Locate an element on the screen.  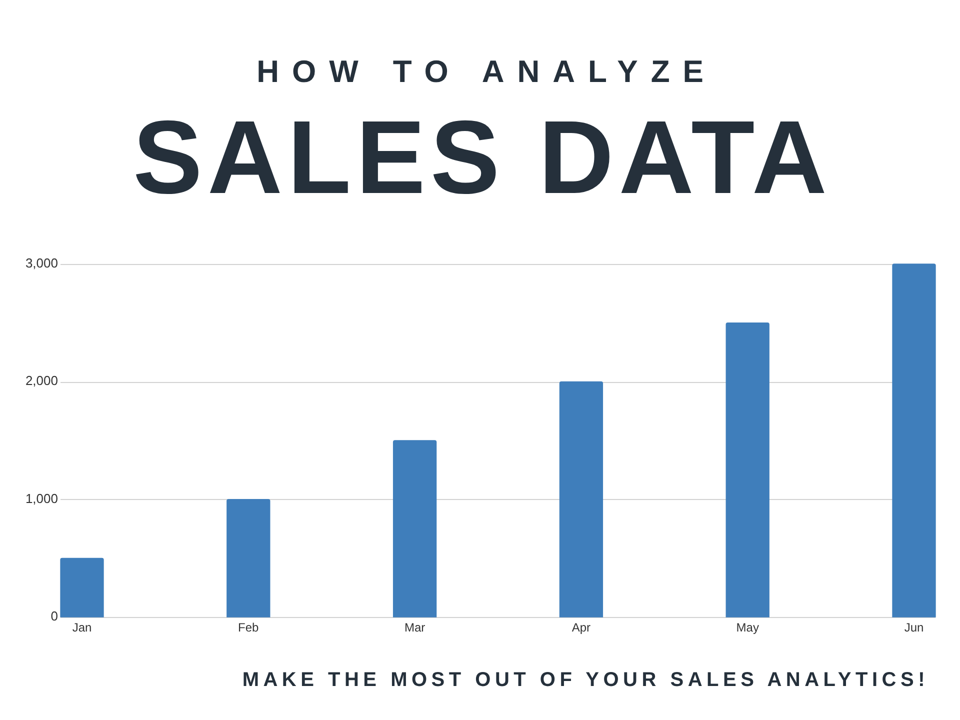
chart-subtitle: SALES DATA is located at coordinates (483, 158).